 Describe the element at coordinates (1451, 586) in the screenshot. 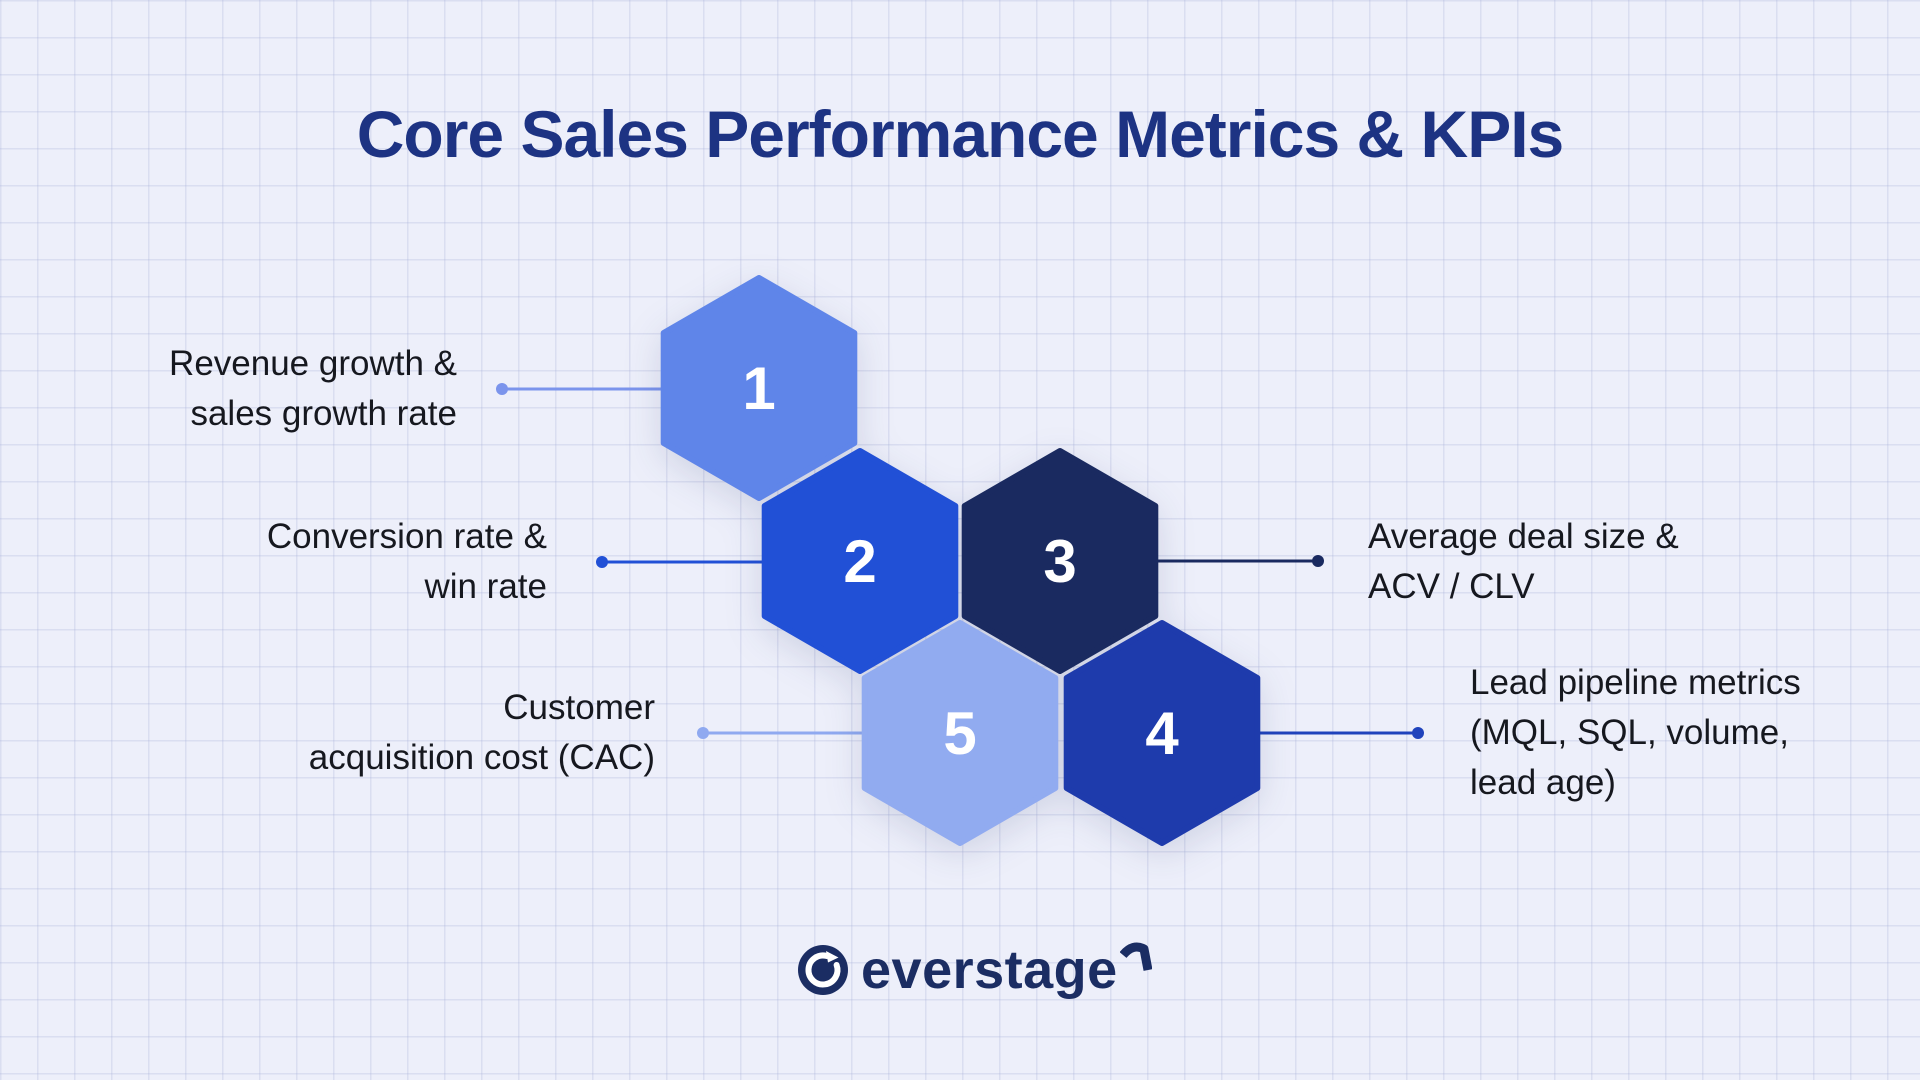

I see `label-line: ACV / CLV` at that location.